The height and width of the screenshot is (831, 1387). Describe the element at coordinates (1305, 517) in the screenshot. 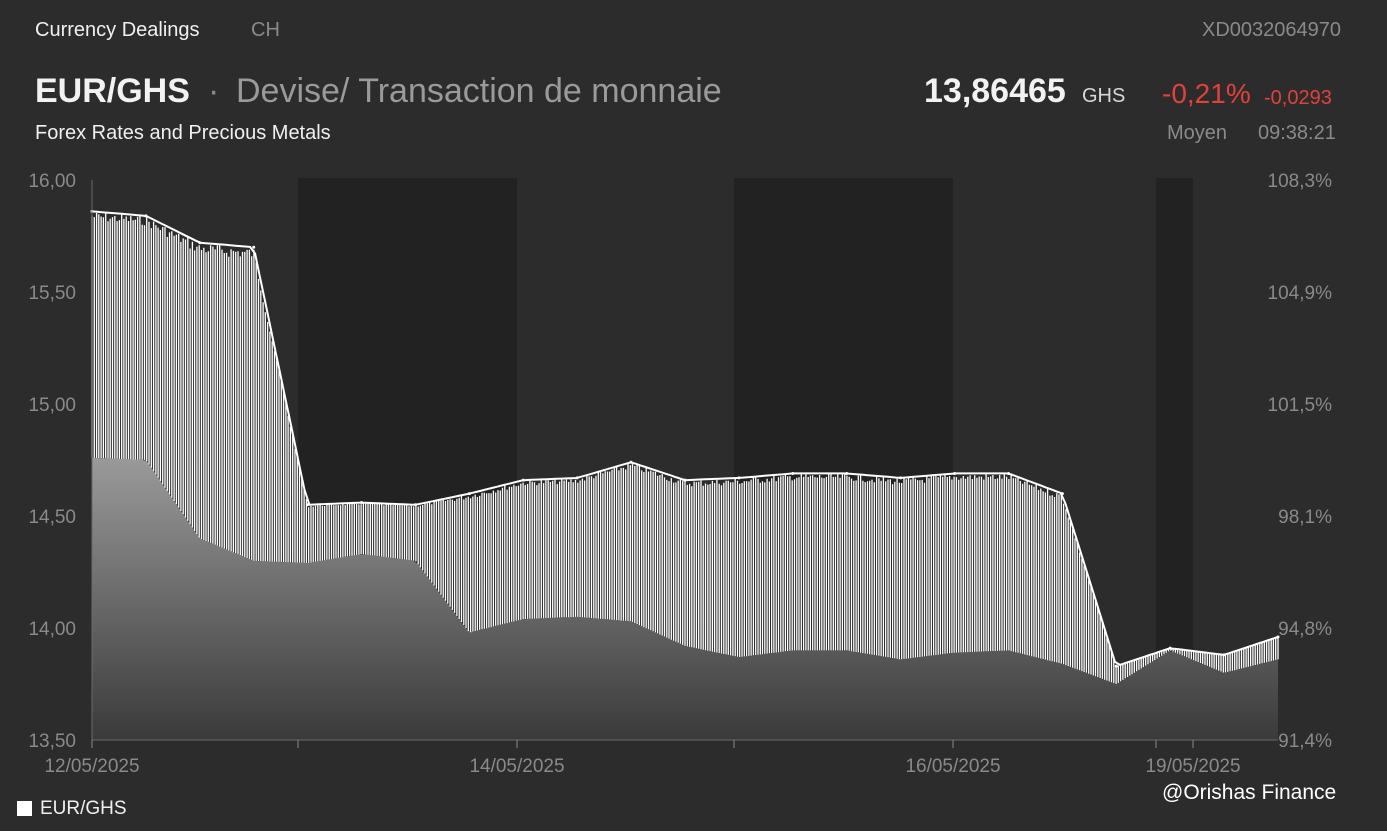

I see `y2-tick-label: 98,1%` at that location.